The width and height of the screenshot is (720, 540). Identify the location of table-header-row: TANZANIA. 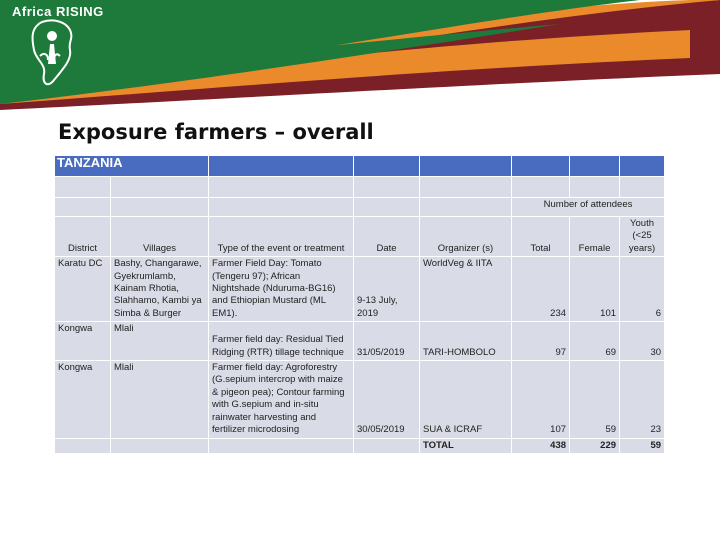
(359, 166).